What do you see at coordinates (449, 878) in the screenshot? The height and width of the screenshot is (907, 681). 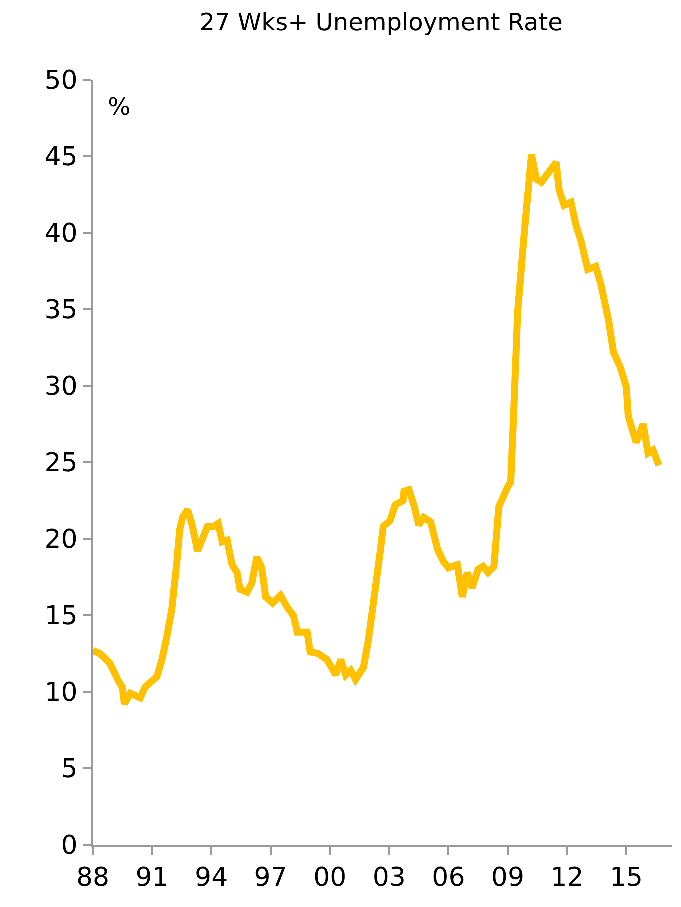 I see `x-tick-label: 06` at bounding box center [449, 878].